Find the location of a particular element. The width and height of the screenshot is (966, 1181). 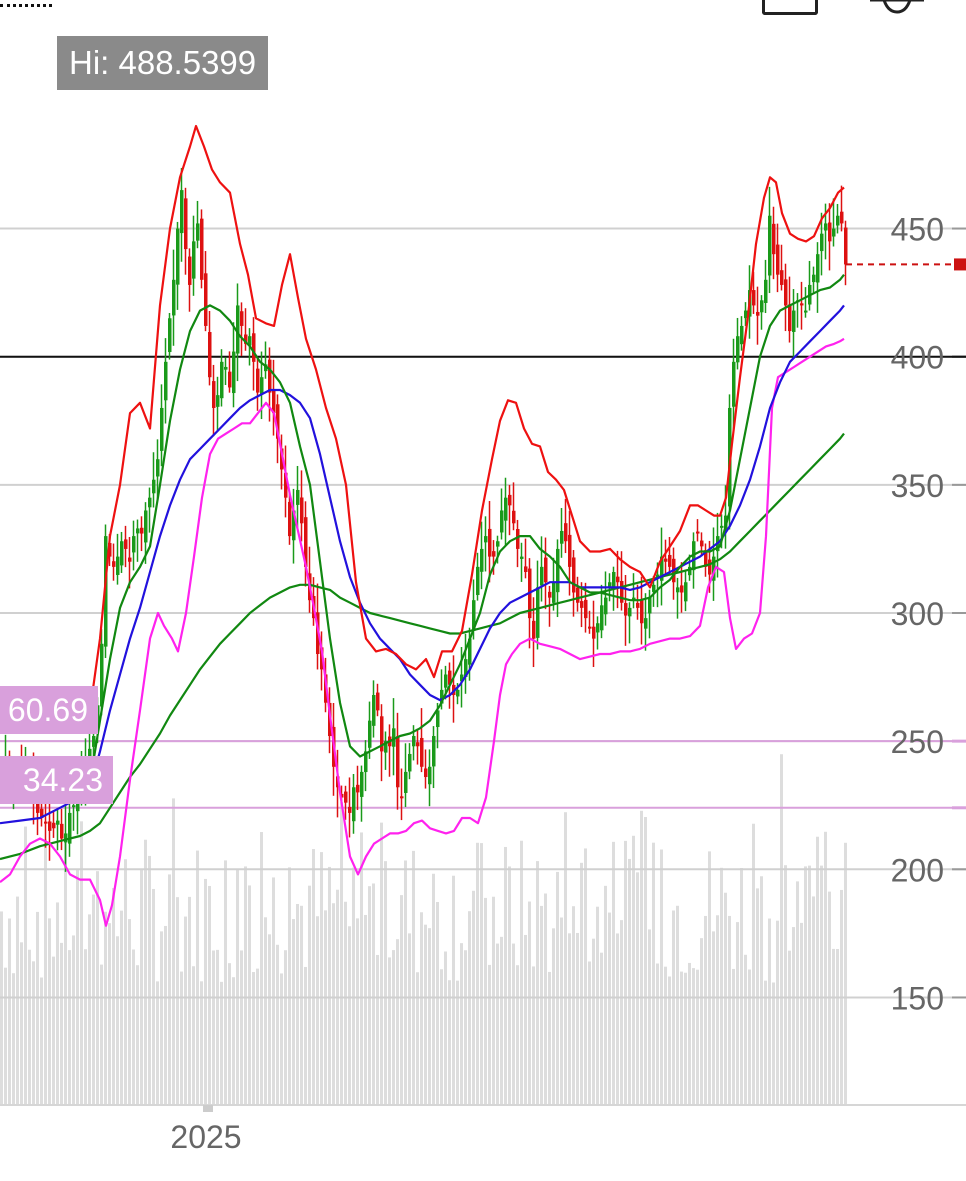

y-tick-label-400: 400 is located at coordinates (917, 358).